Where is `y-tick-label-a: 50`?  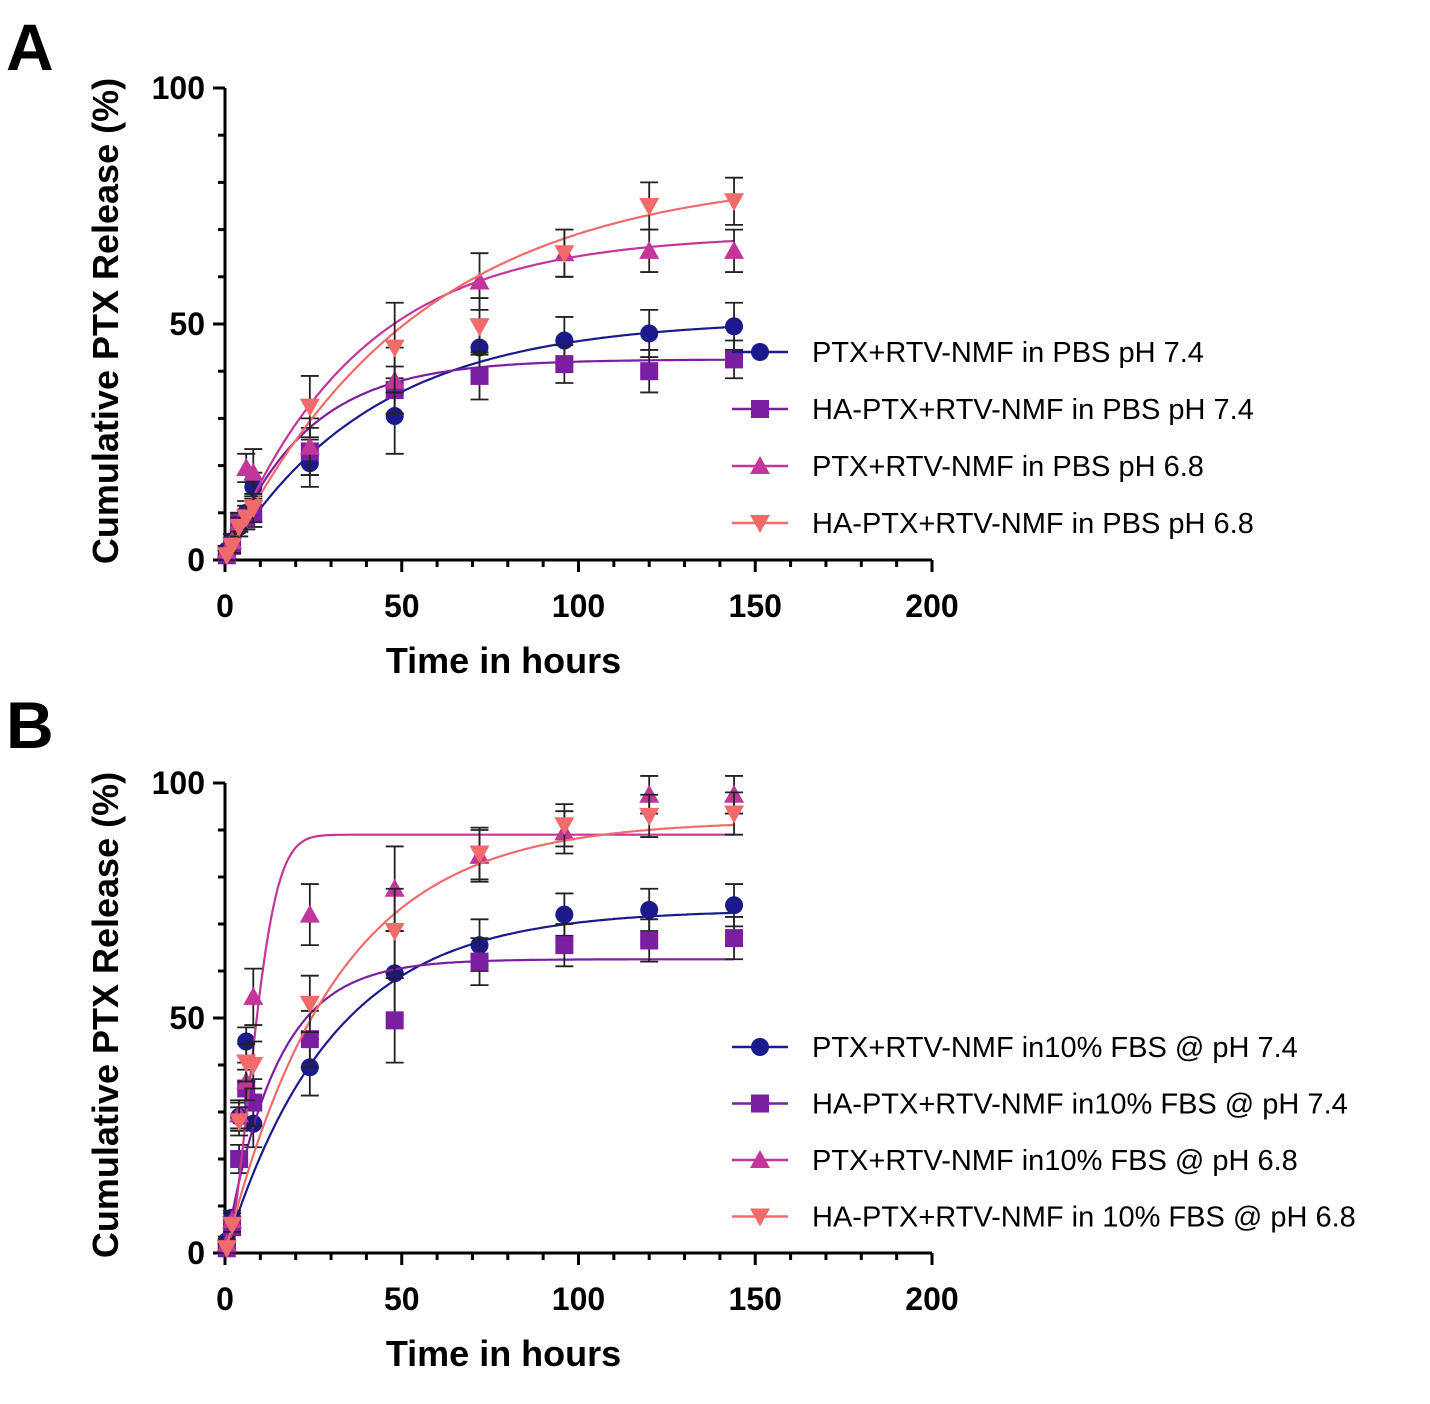
y-tick-label-a: 50 is located at coordinates (187, 324).